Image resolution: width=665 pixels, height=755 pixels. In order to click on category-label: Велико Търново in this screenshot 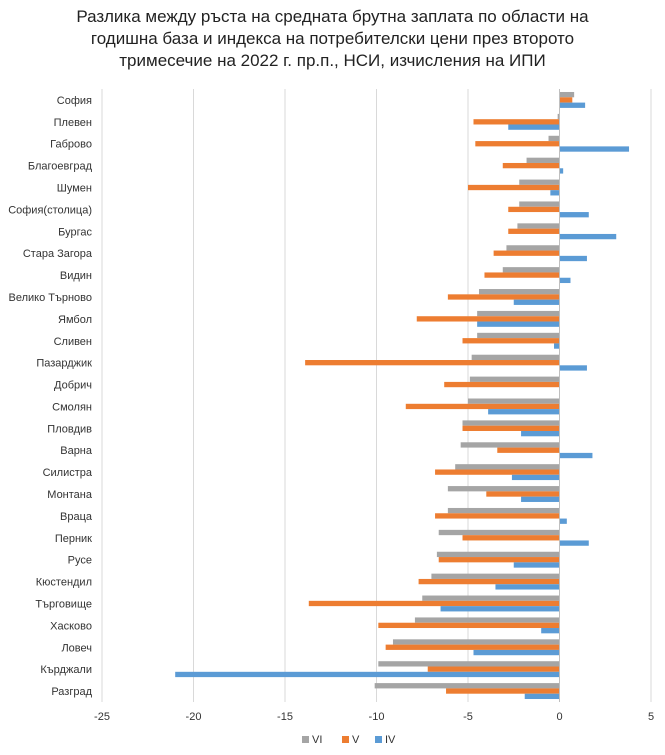, I will do `click(50, 298)`.